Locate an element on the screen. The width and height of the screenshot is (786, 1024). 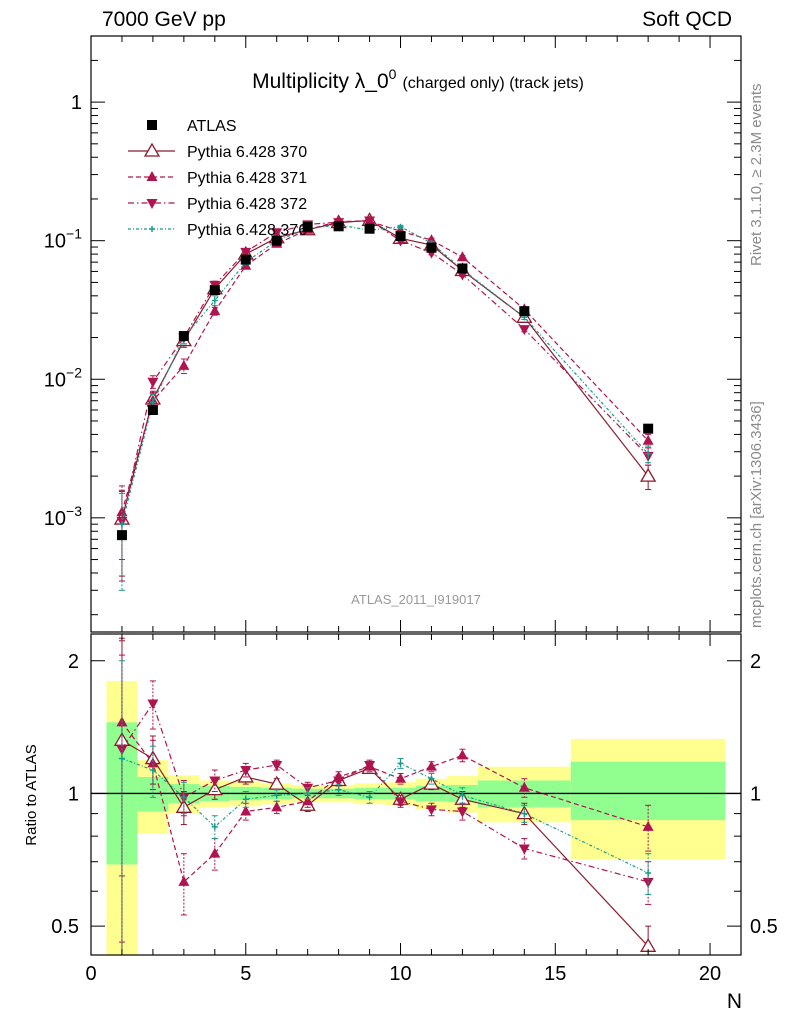
legend-item: Pythia 6.428 370 is located at coordinates (217, 151).